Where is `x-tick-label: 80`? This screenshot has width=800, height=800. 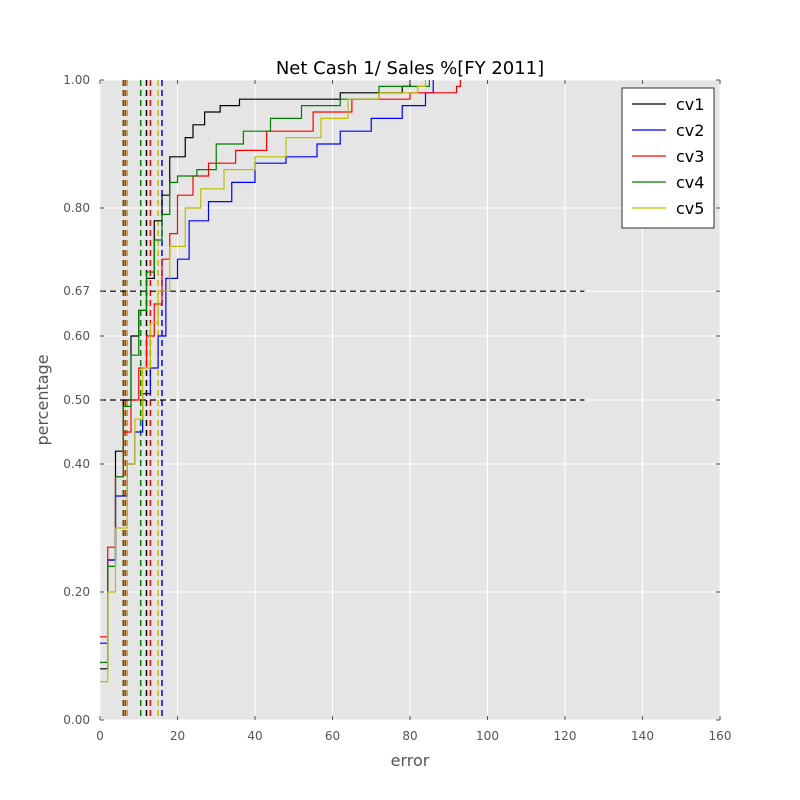
x-tick-label: 80 is located at coordinates (409, 736).